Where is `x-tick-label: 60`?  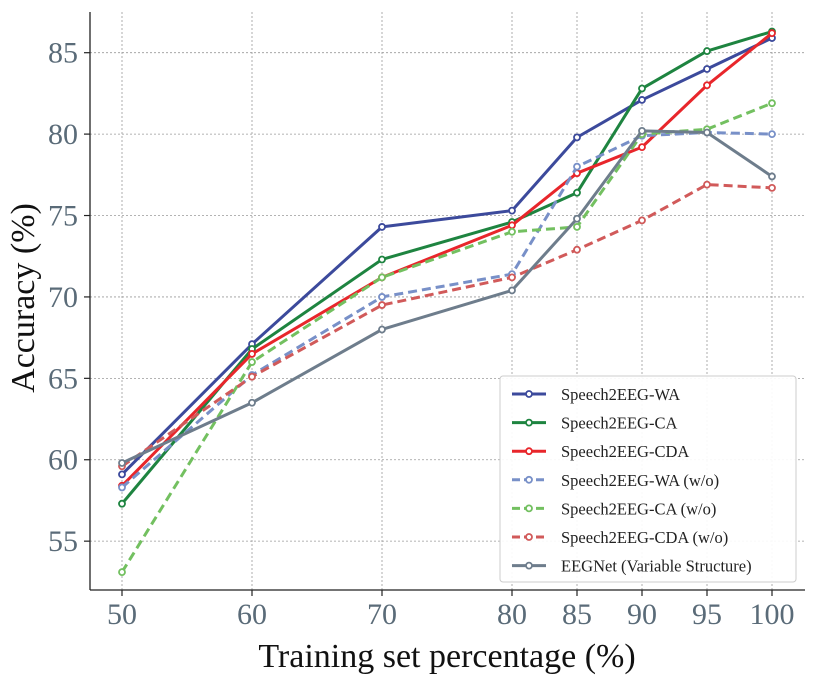
x-tick-label: 60 is located at coordinates (252, 614).